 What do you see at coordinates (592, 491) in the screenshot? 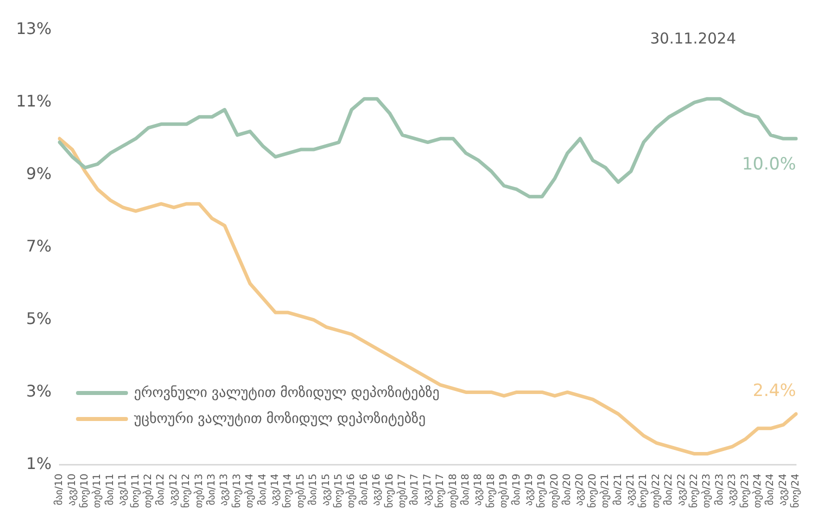
I see `x-tick-label: ნოე/20` at bounding box center [592, 491].